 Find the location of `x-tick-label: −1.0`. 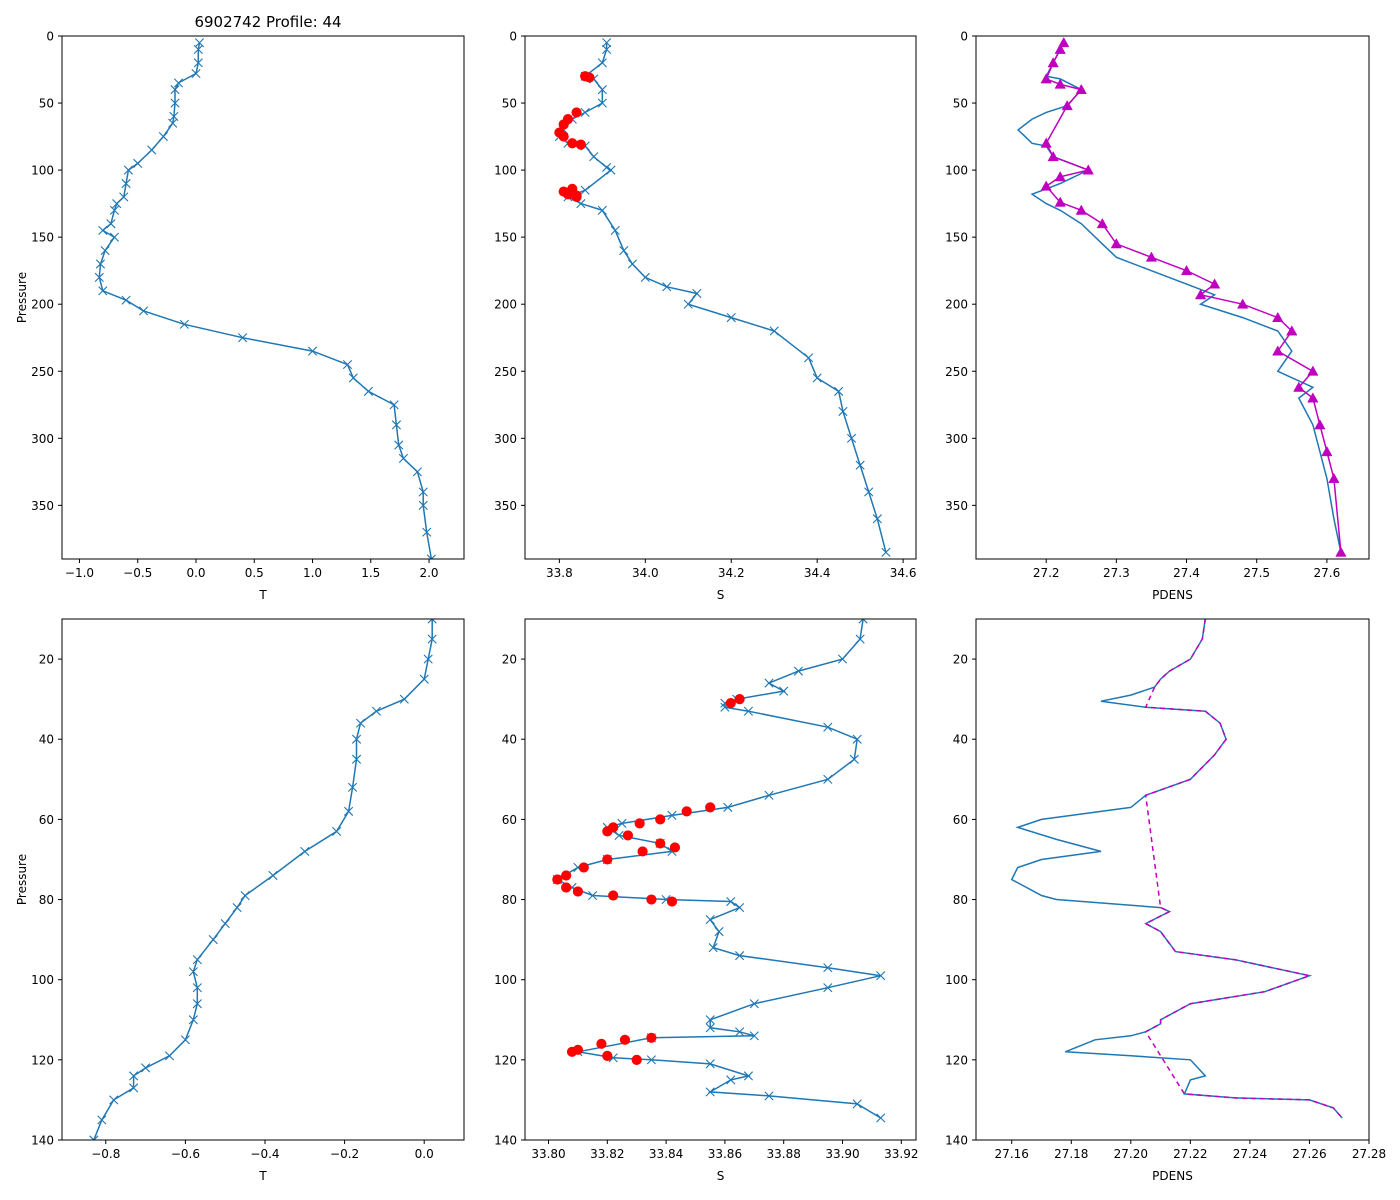

x-tick-label: −1.0 is located at coordinates (79, 573).